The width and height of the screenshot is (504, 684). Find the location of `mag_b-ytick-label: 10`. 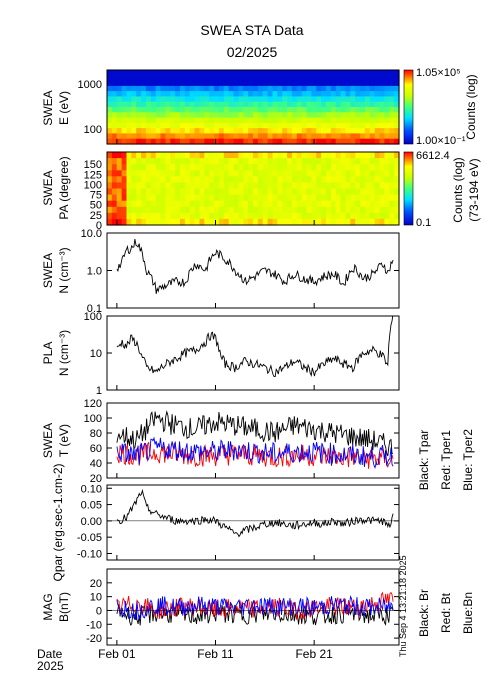

mag_b-ytick-label: 10 is located at coordinates (96, 598).